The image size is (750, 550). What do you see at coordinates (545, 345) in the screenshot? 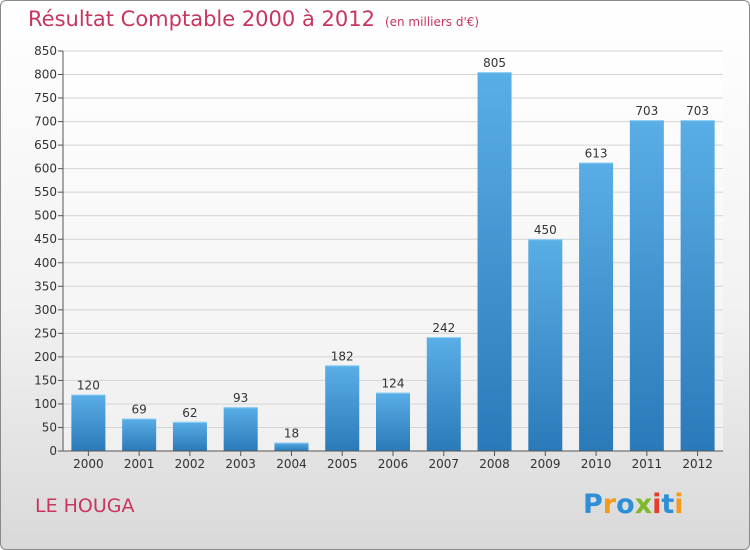
I see `bar-2009` at bounding box center [545, 345].